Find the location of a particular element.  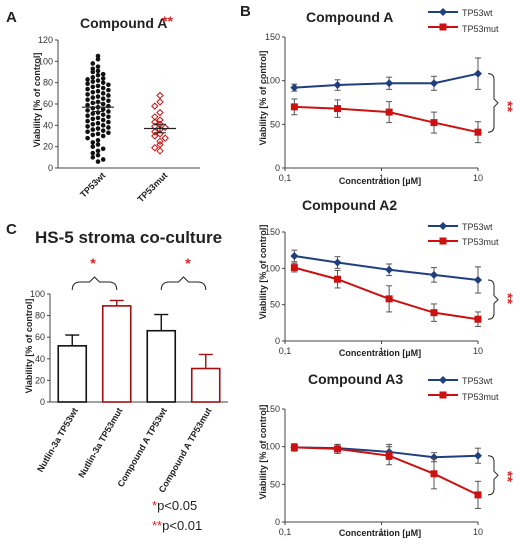

panel-b1-ylabel: Viability [% of control] is located at coordinates (263, 98).